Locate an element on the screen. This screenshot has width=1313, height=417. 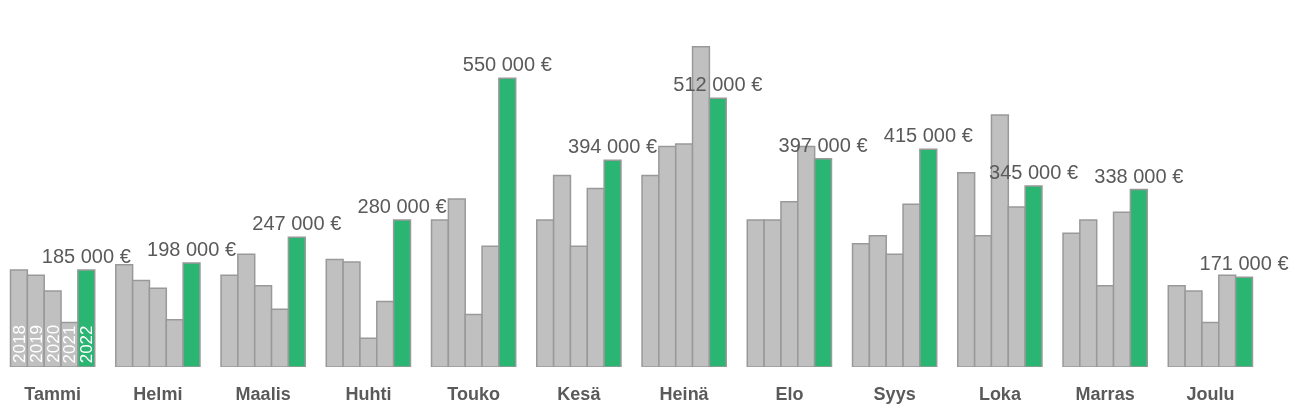
data-label: 171 000 € is located at coordinates (1244, 263).